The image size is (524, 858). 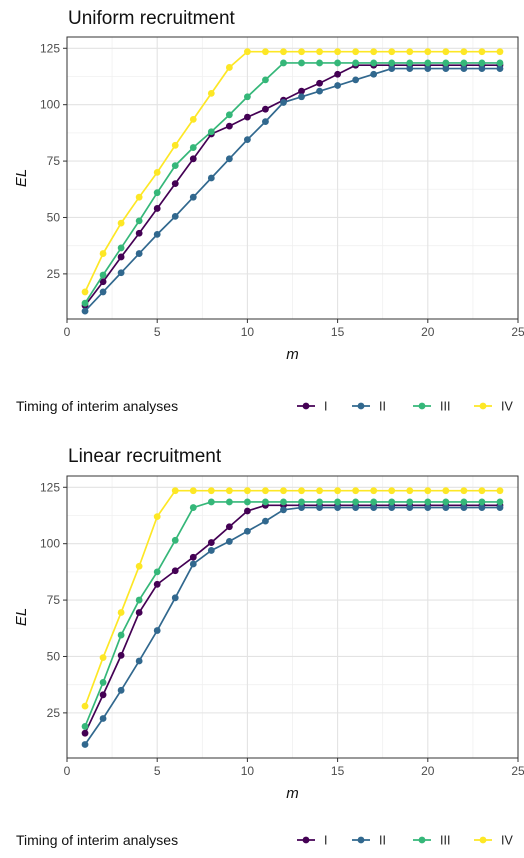 I want to click on legend-label: IV, so click(x=507, y=841).